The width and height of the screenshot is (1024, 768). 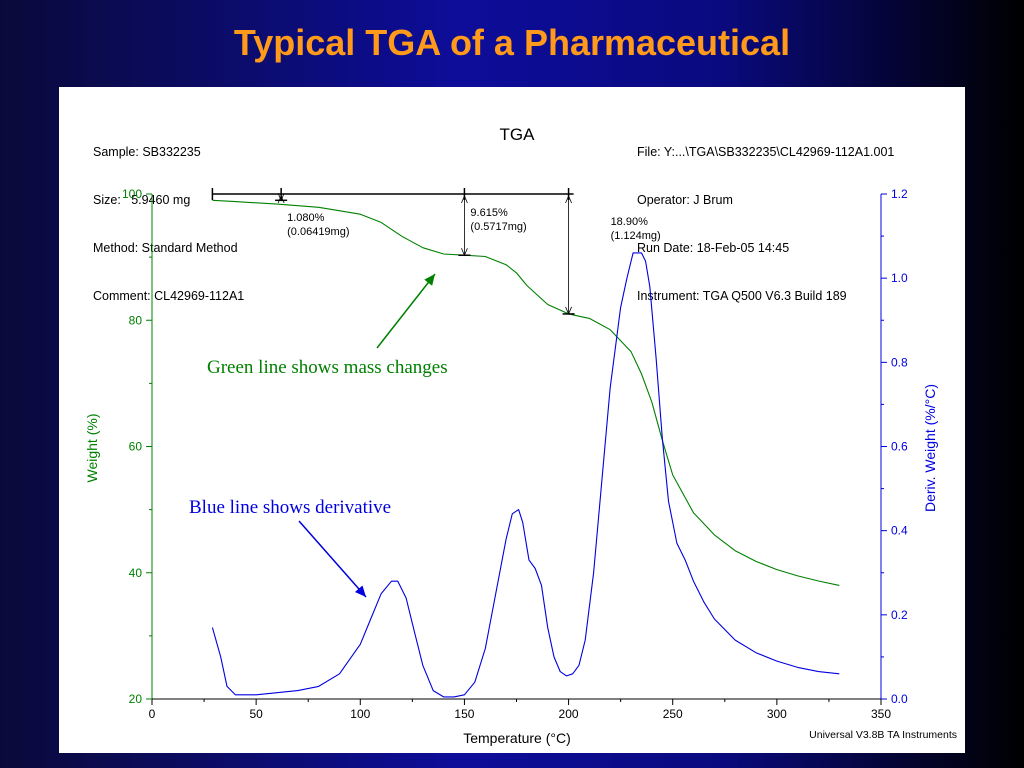 I want to click on x-tick-label: 300, so click(x=777, y=714).